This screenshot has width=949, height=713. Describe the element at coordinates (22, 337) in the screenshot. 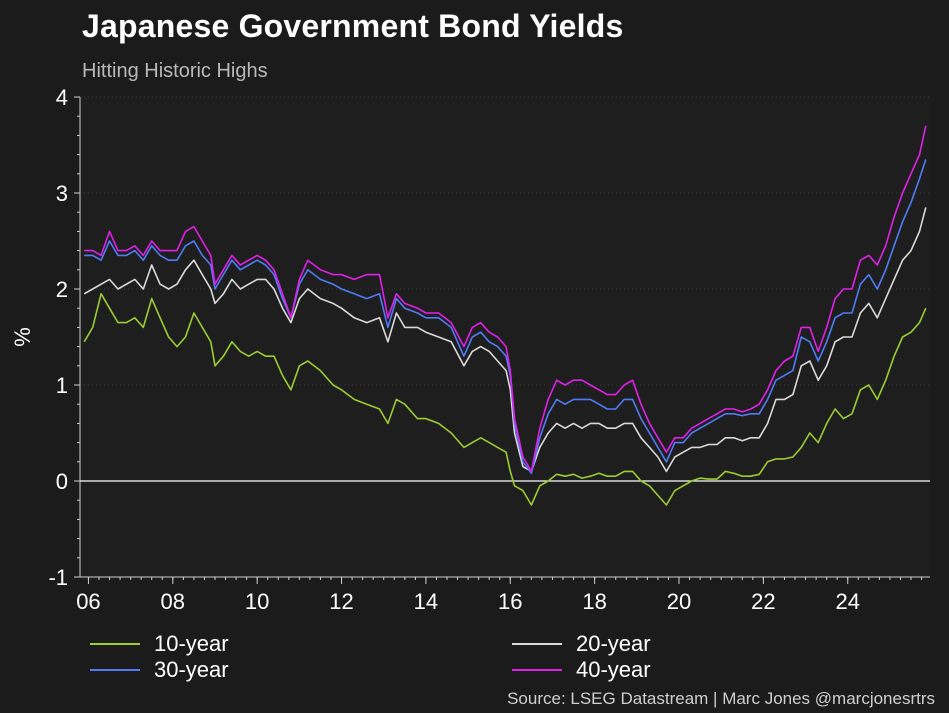

I see `y-axis-label: %` at that location.